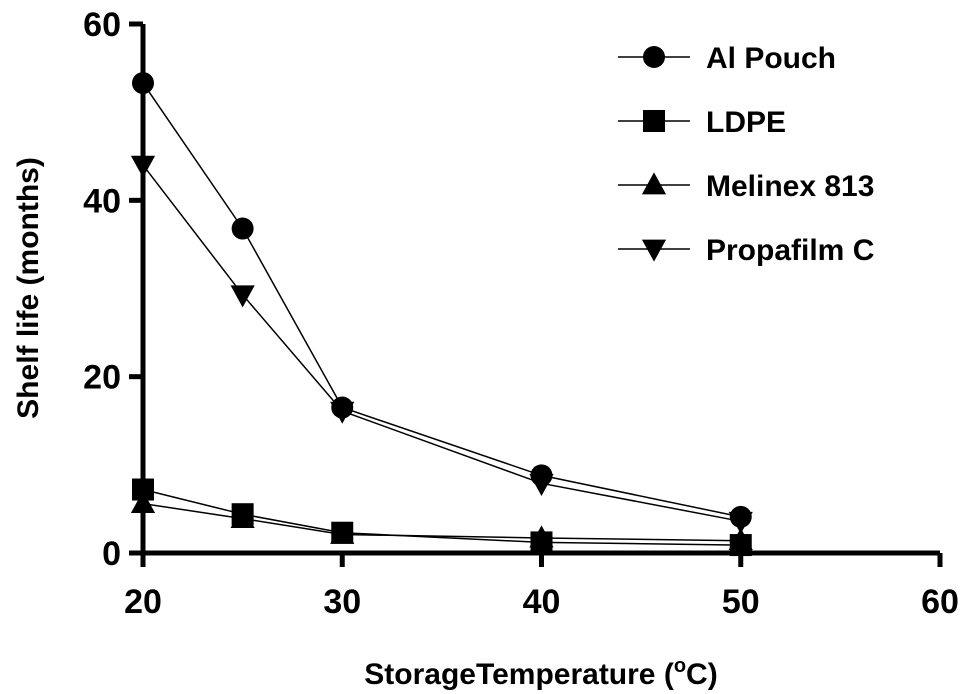  What do you see at coordinates (542, 602) in the screenshot?
I see `x-tick-label: 40` at bounding box center [542, 602].